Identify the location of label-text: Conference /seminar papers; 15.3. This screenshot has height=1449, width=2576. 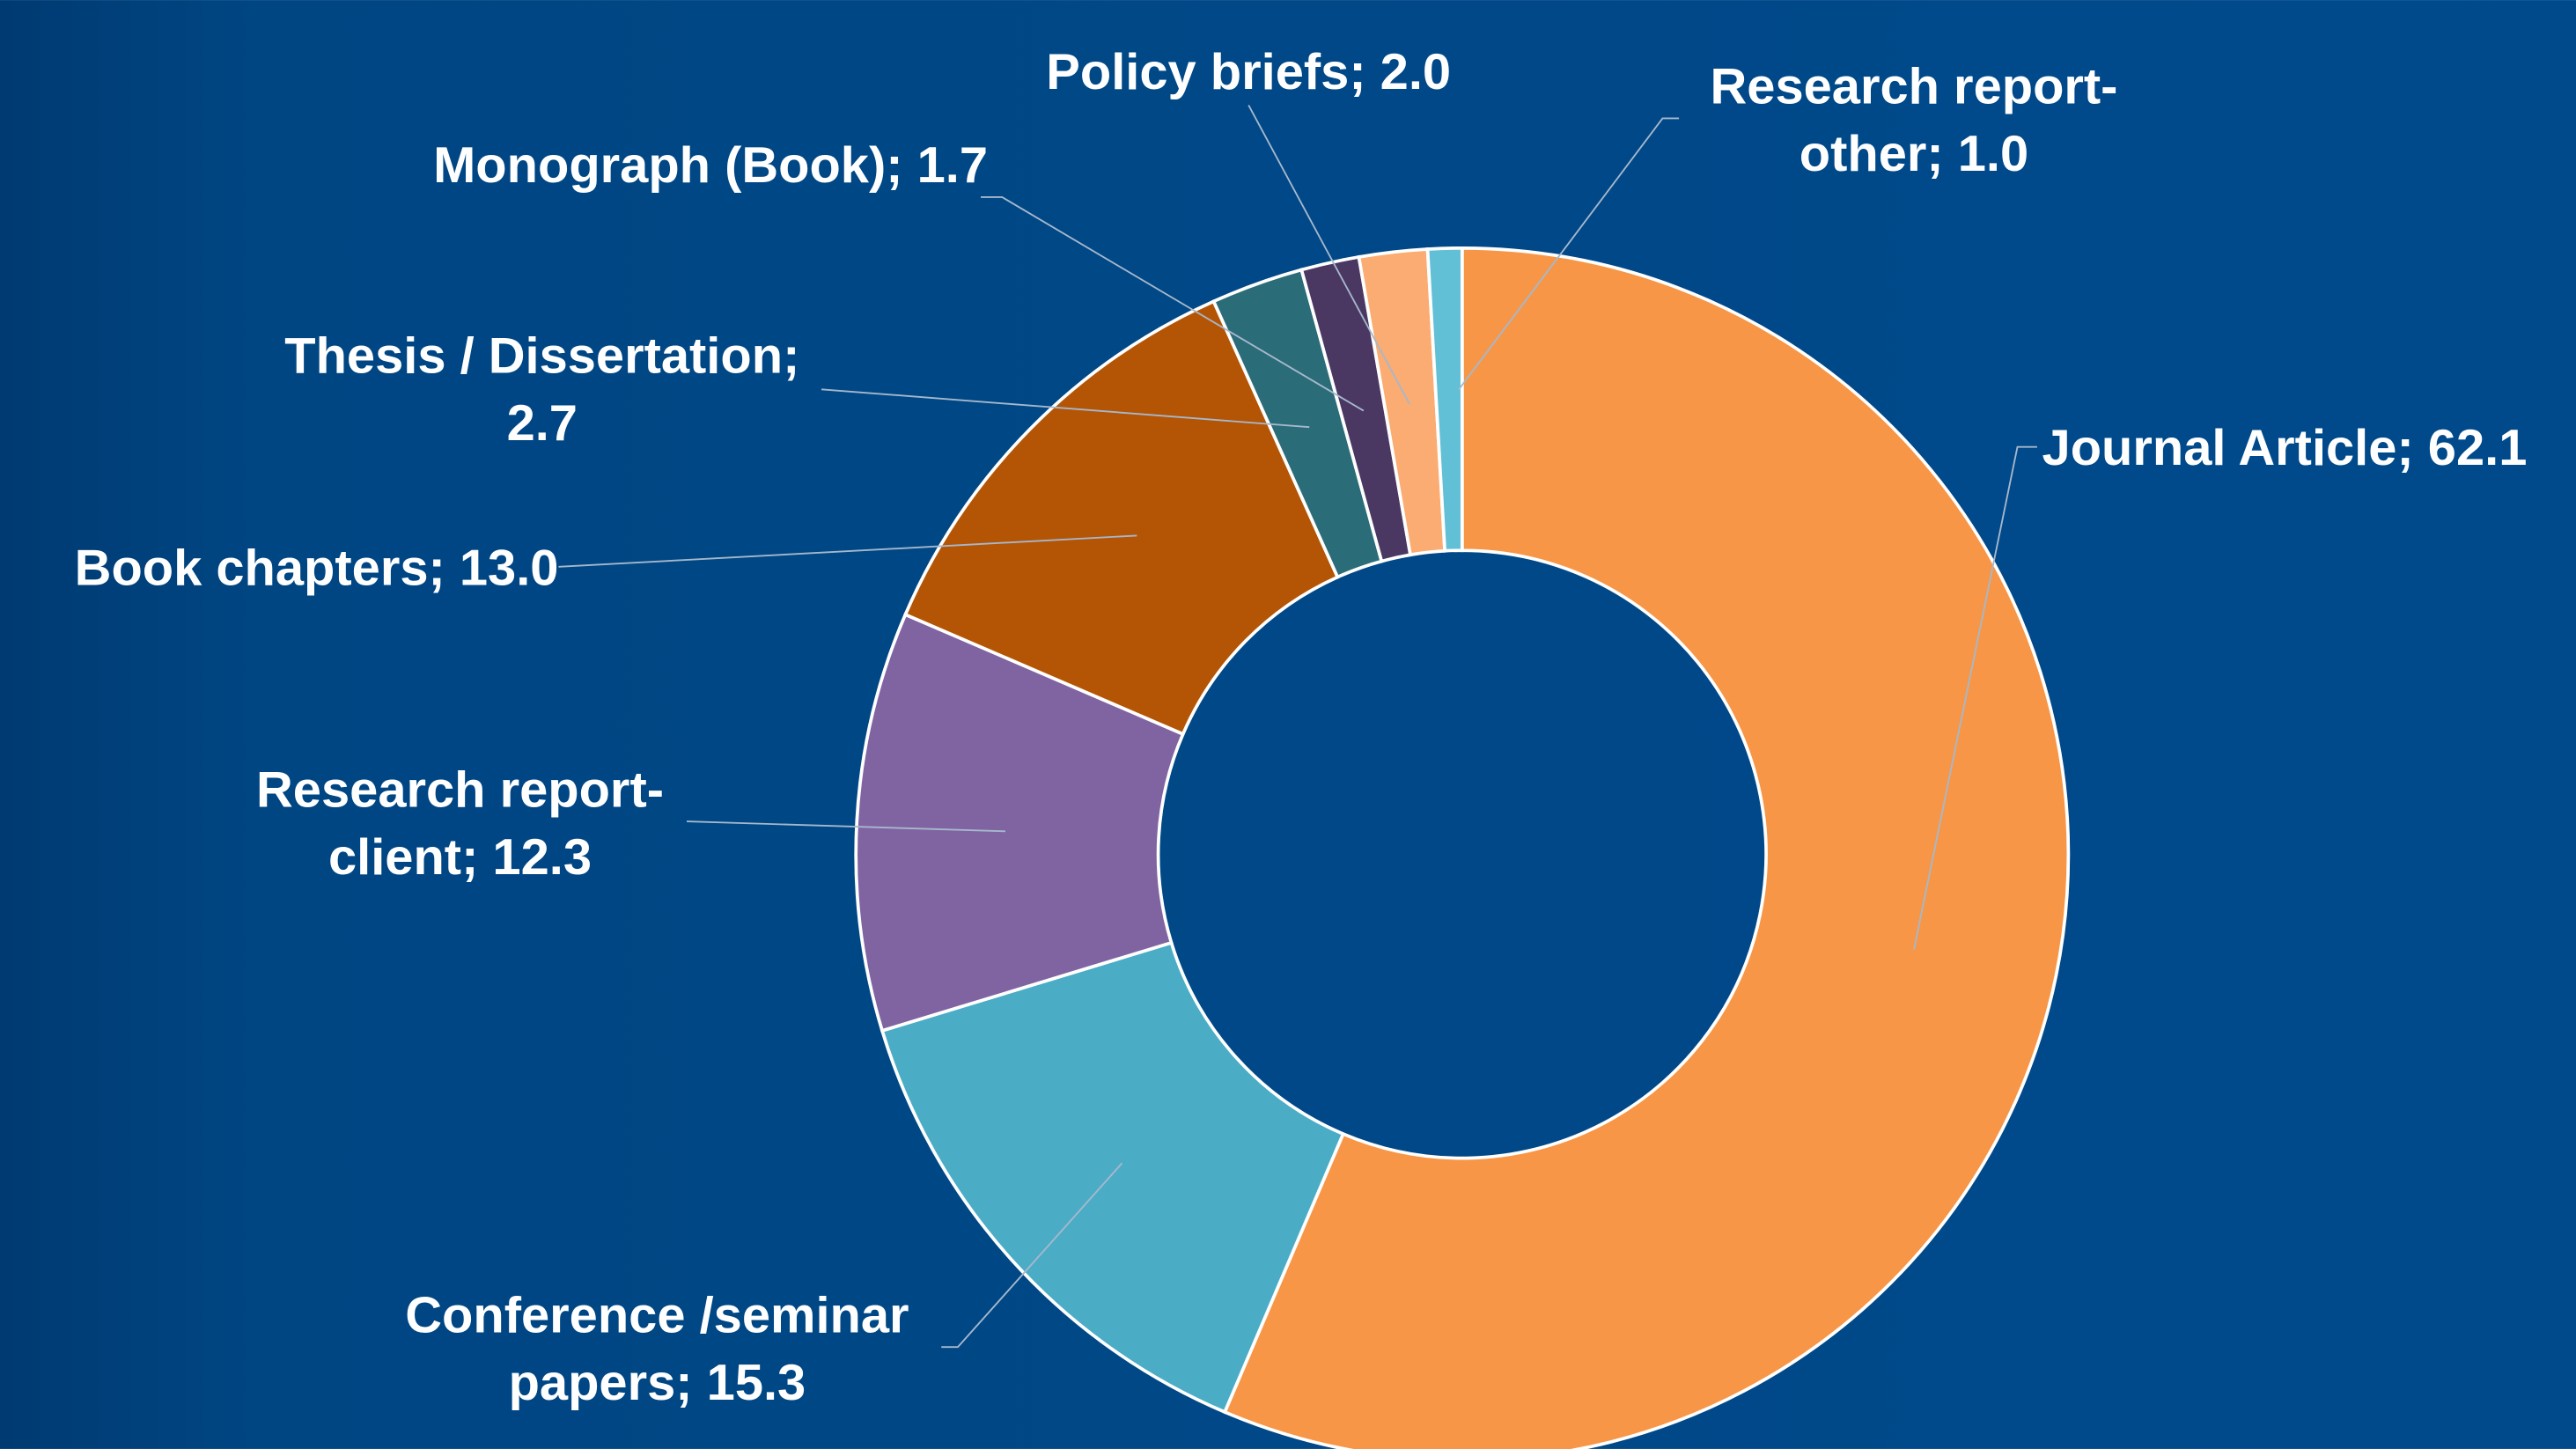
(658, 1349).